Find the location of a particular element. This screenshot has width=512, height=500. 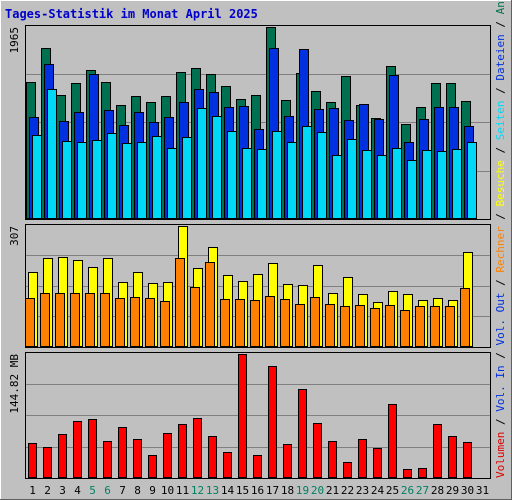

right-legend-segment-7: / is located at coordinates (500, 216).